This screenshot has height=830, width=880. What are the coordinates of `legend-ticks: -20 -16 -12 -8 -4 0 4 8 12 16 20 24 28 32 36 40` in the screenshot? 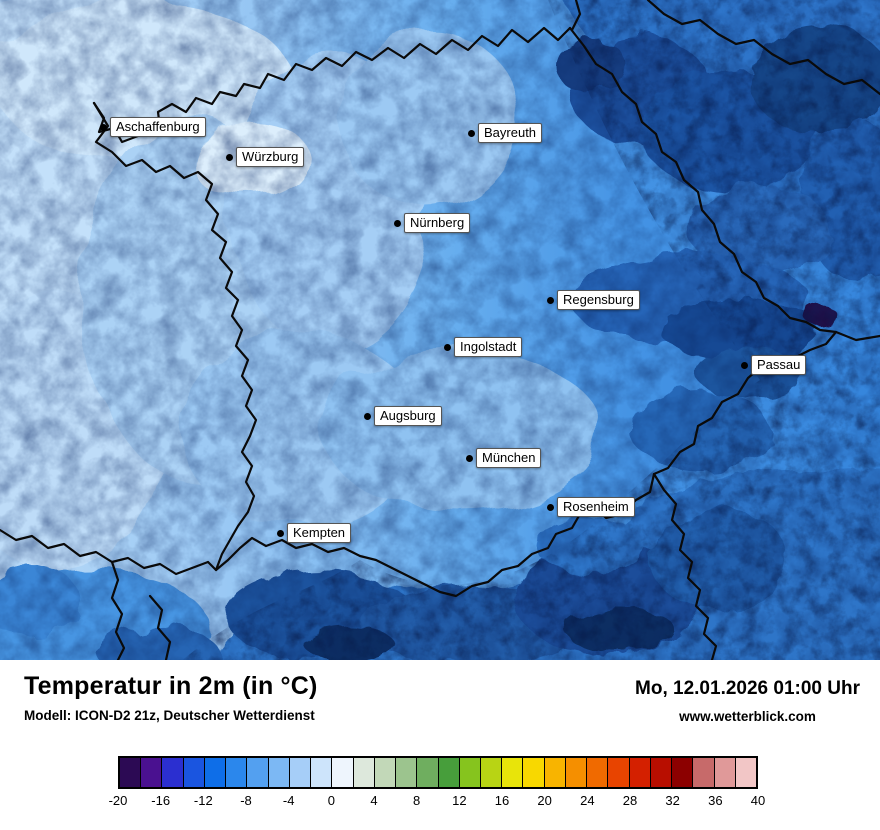 It's located at (437, 802).